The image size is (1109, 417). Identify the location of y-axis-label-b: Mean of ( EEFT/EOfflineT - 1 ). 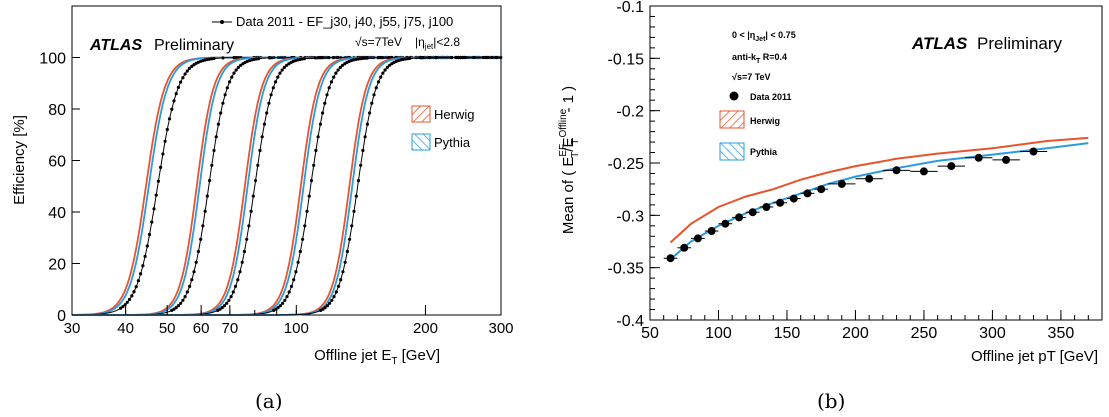
(569, 160).